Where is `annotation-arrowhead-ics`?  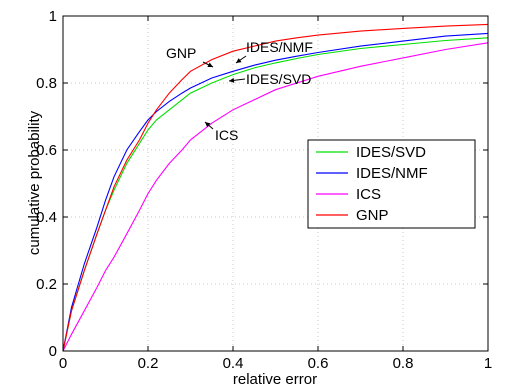 annotation-arrowhead-ics is located at coordinates (208, 125).